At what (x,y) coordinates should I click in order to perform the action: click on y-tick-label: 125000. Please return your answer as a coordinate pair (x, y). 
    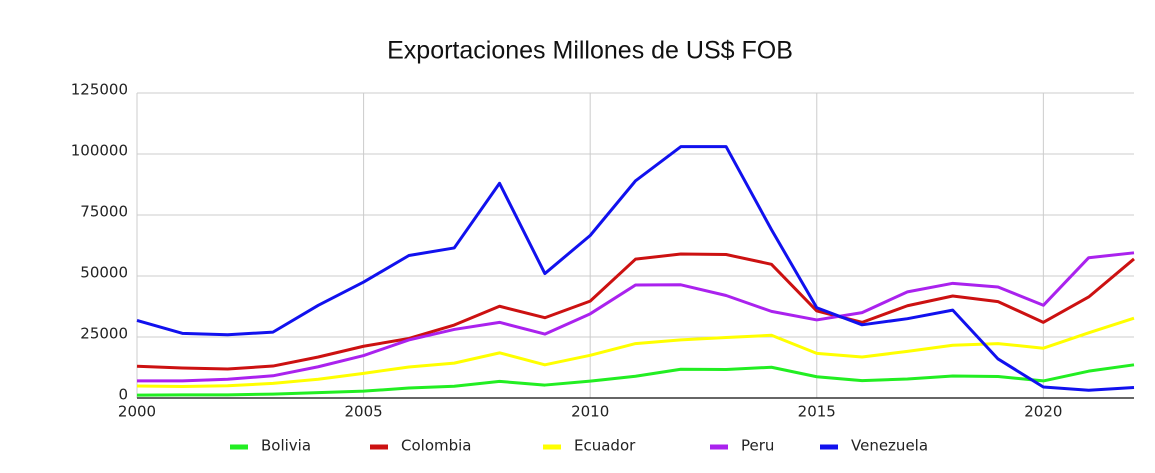
    Looking at the image, I should click on (99, 90).